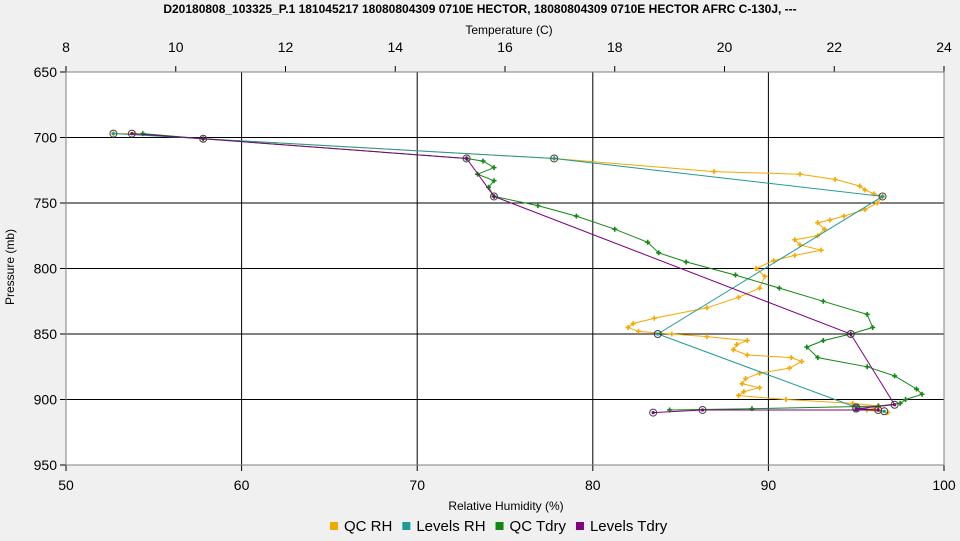 Image resolution: width=960 pixels, height=541 pixels. What do you see at coordinates (395, 47) in the screenshot?
I see `tick-label-x-top-3: 14` at bounding box center [395, 47].